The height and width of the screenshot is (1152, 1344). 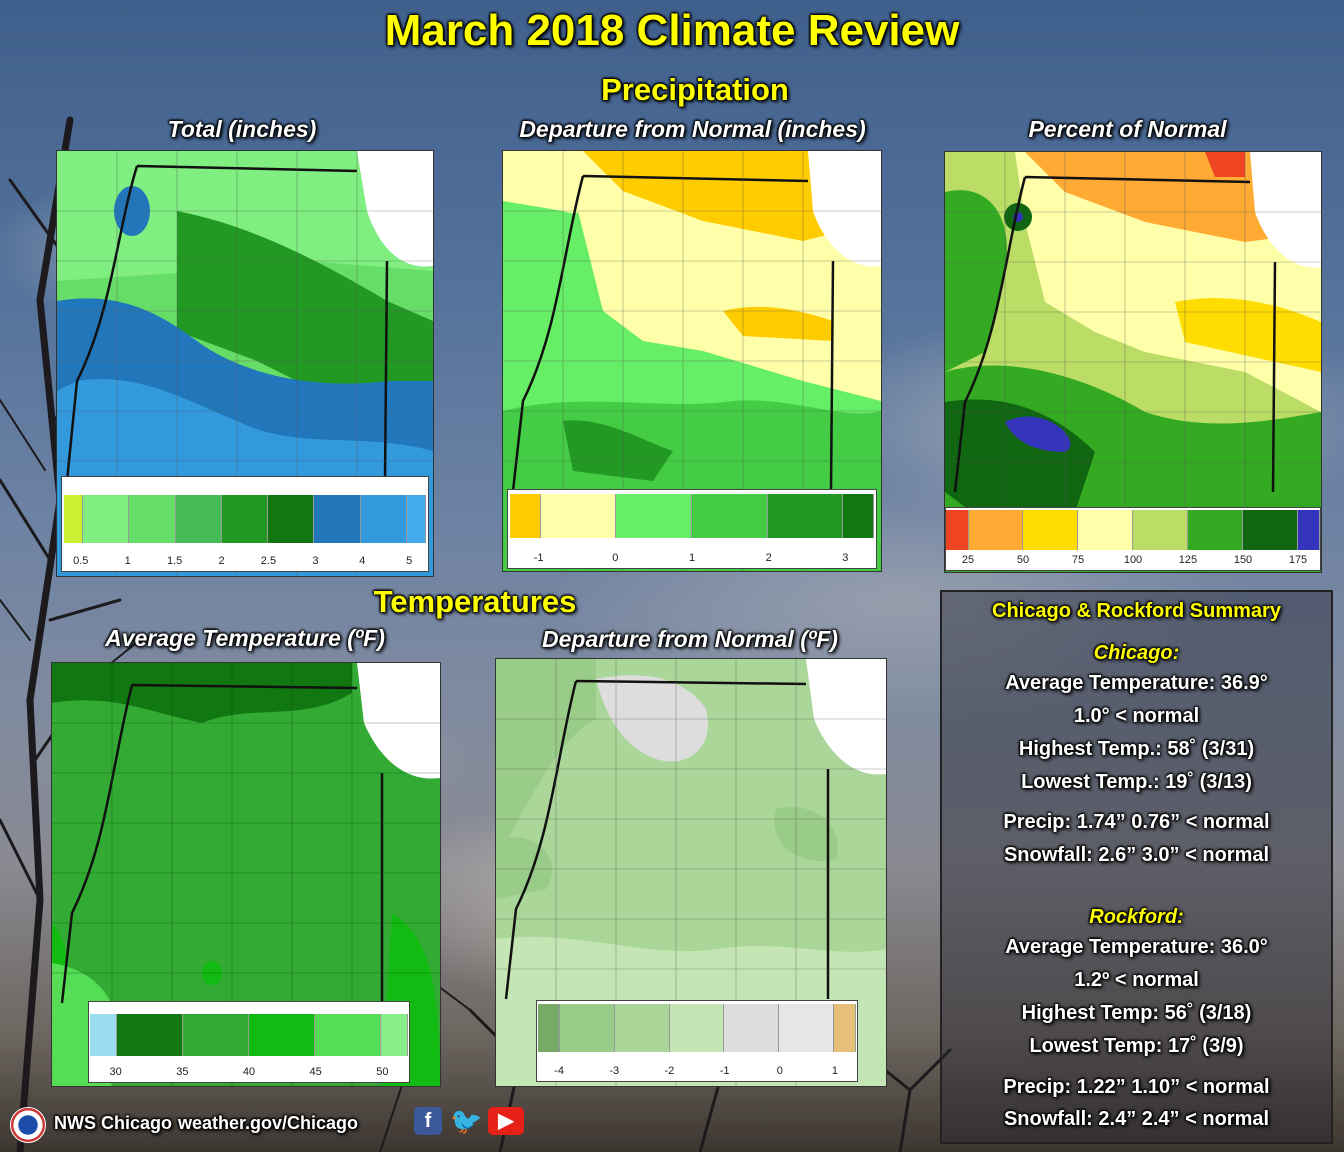 What do you see at coordinates (28, 1125) in the screenshot?
I see `nws-logo-icon` at bounding box center [28, 1125].